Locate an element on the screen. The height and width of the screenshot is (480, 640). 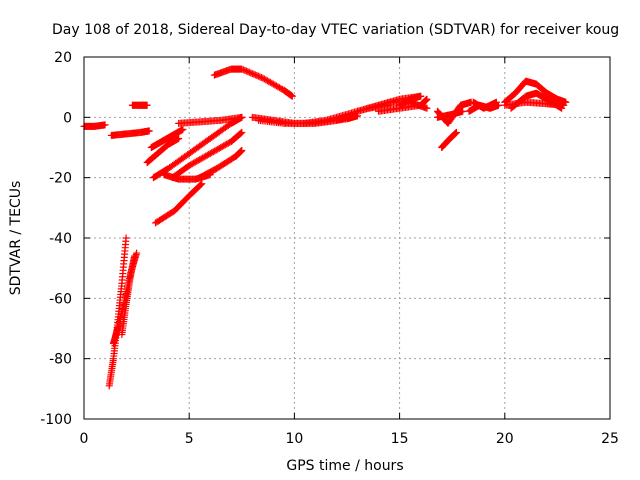
series-arc-x is located at coordinates (450, 114).